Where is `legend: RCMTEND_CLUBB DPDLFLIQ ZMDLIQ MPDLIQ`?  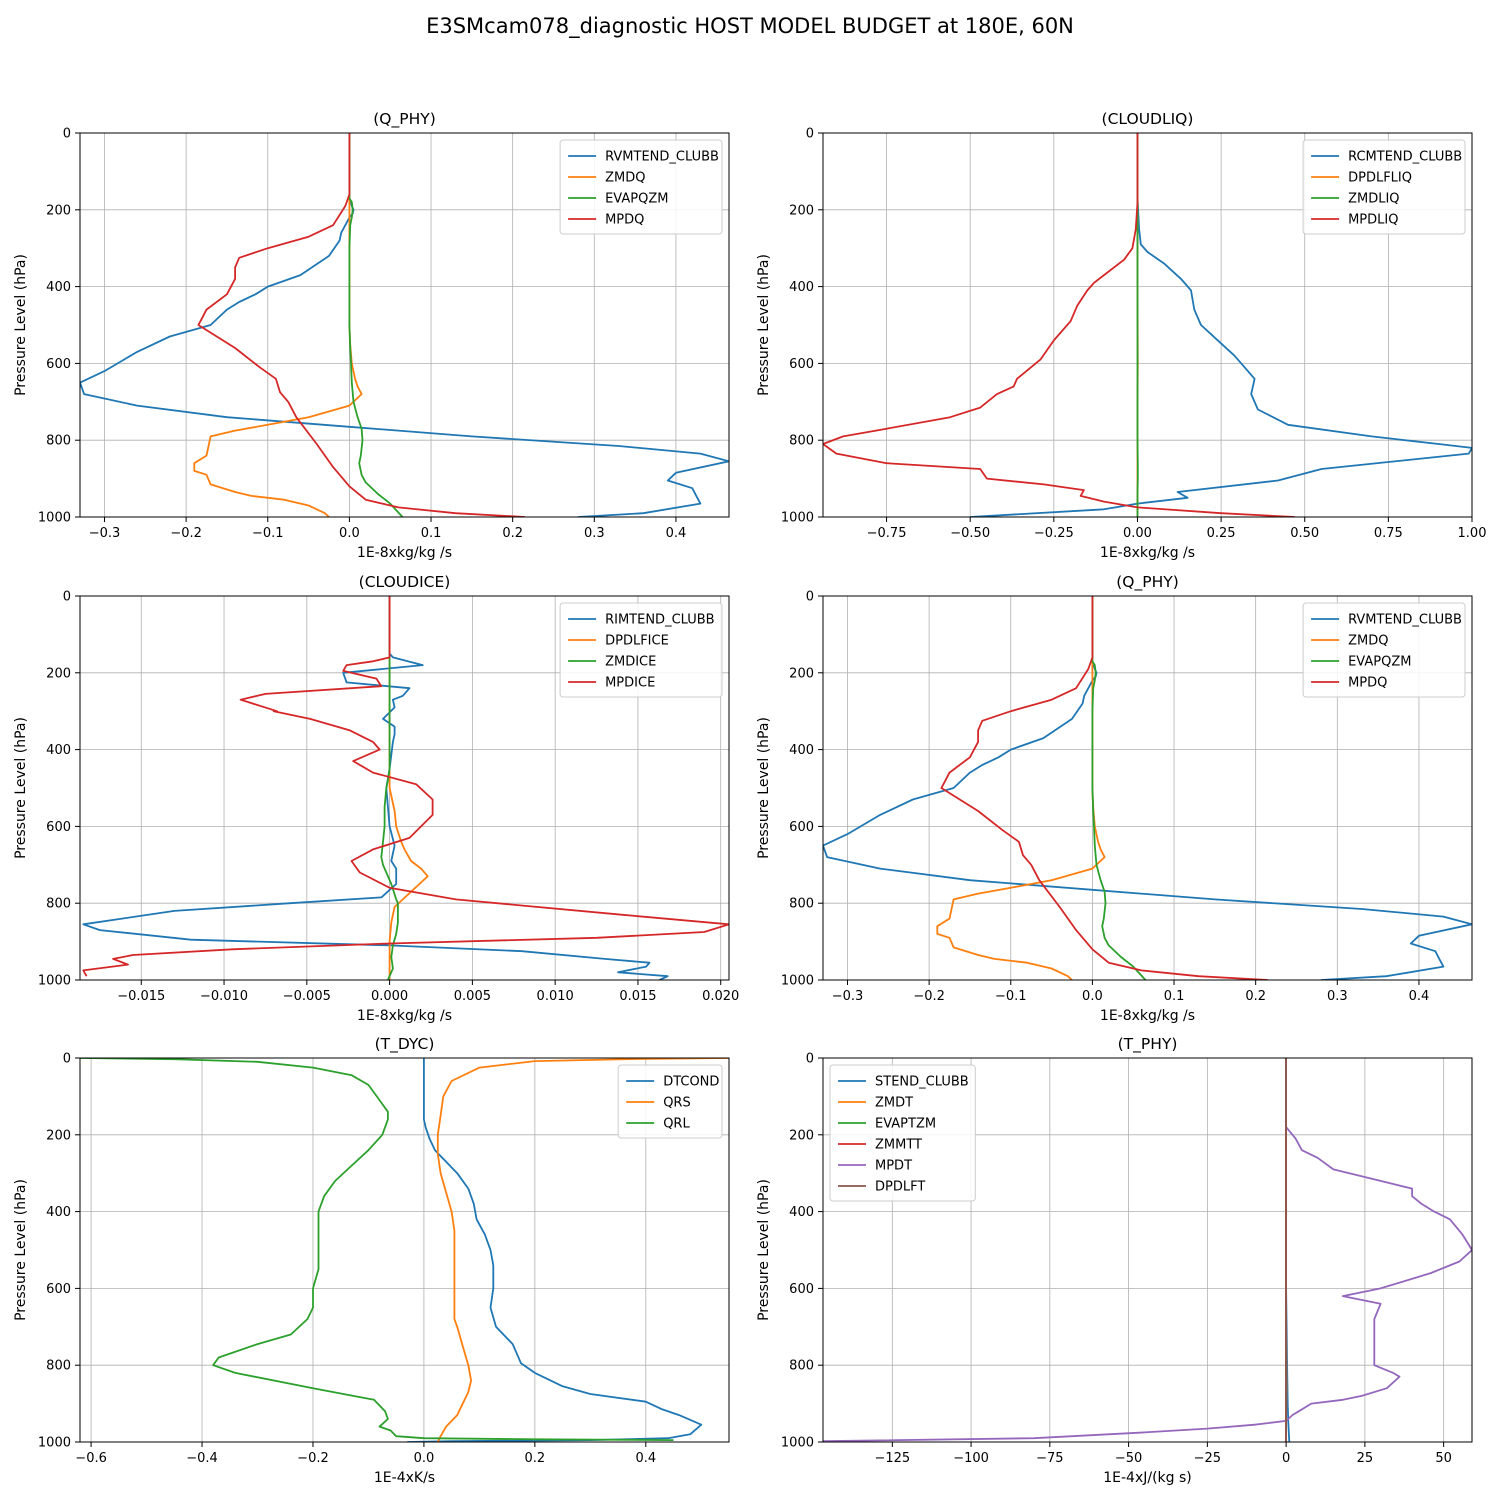
legend: RCMTEND_CLUBB DPDLFLIQ ZMDLIQ MPDLIQ is located at coordinates (1384, 187).